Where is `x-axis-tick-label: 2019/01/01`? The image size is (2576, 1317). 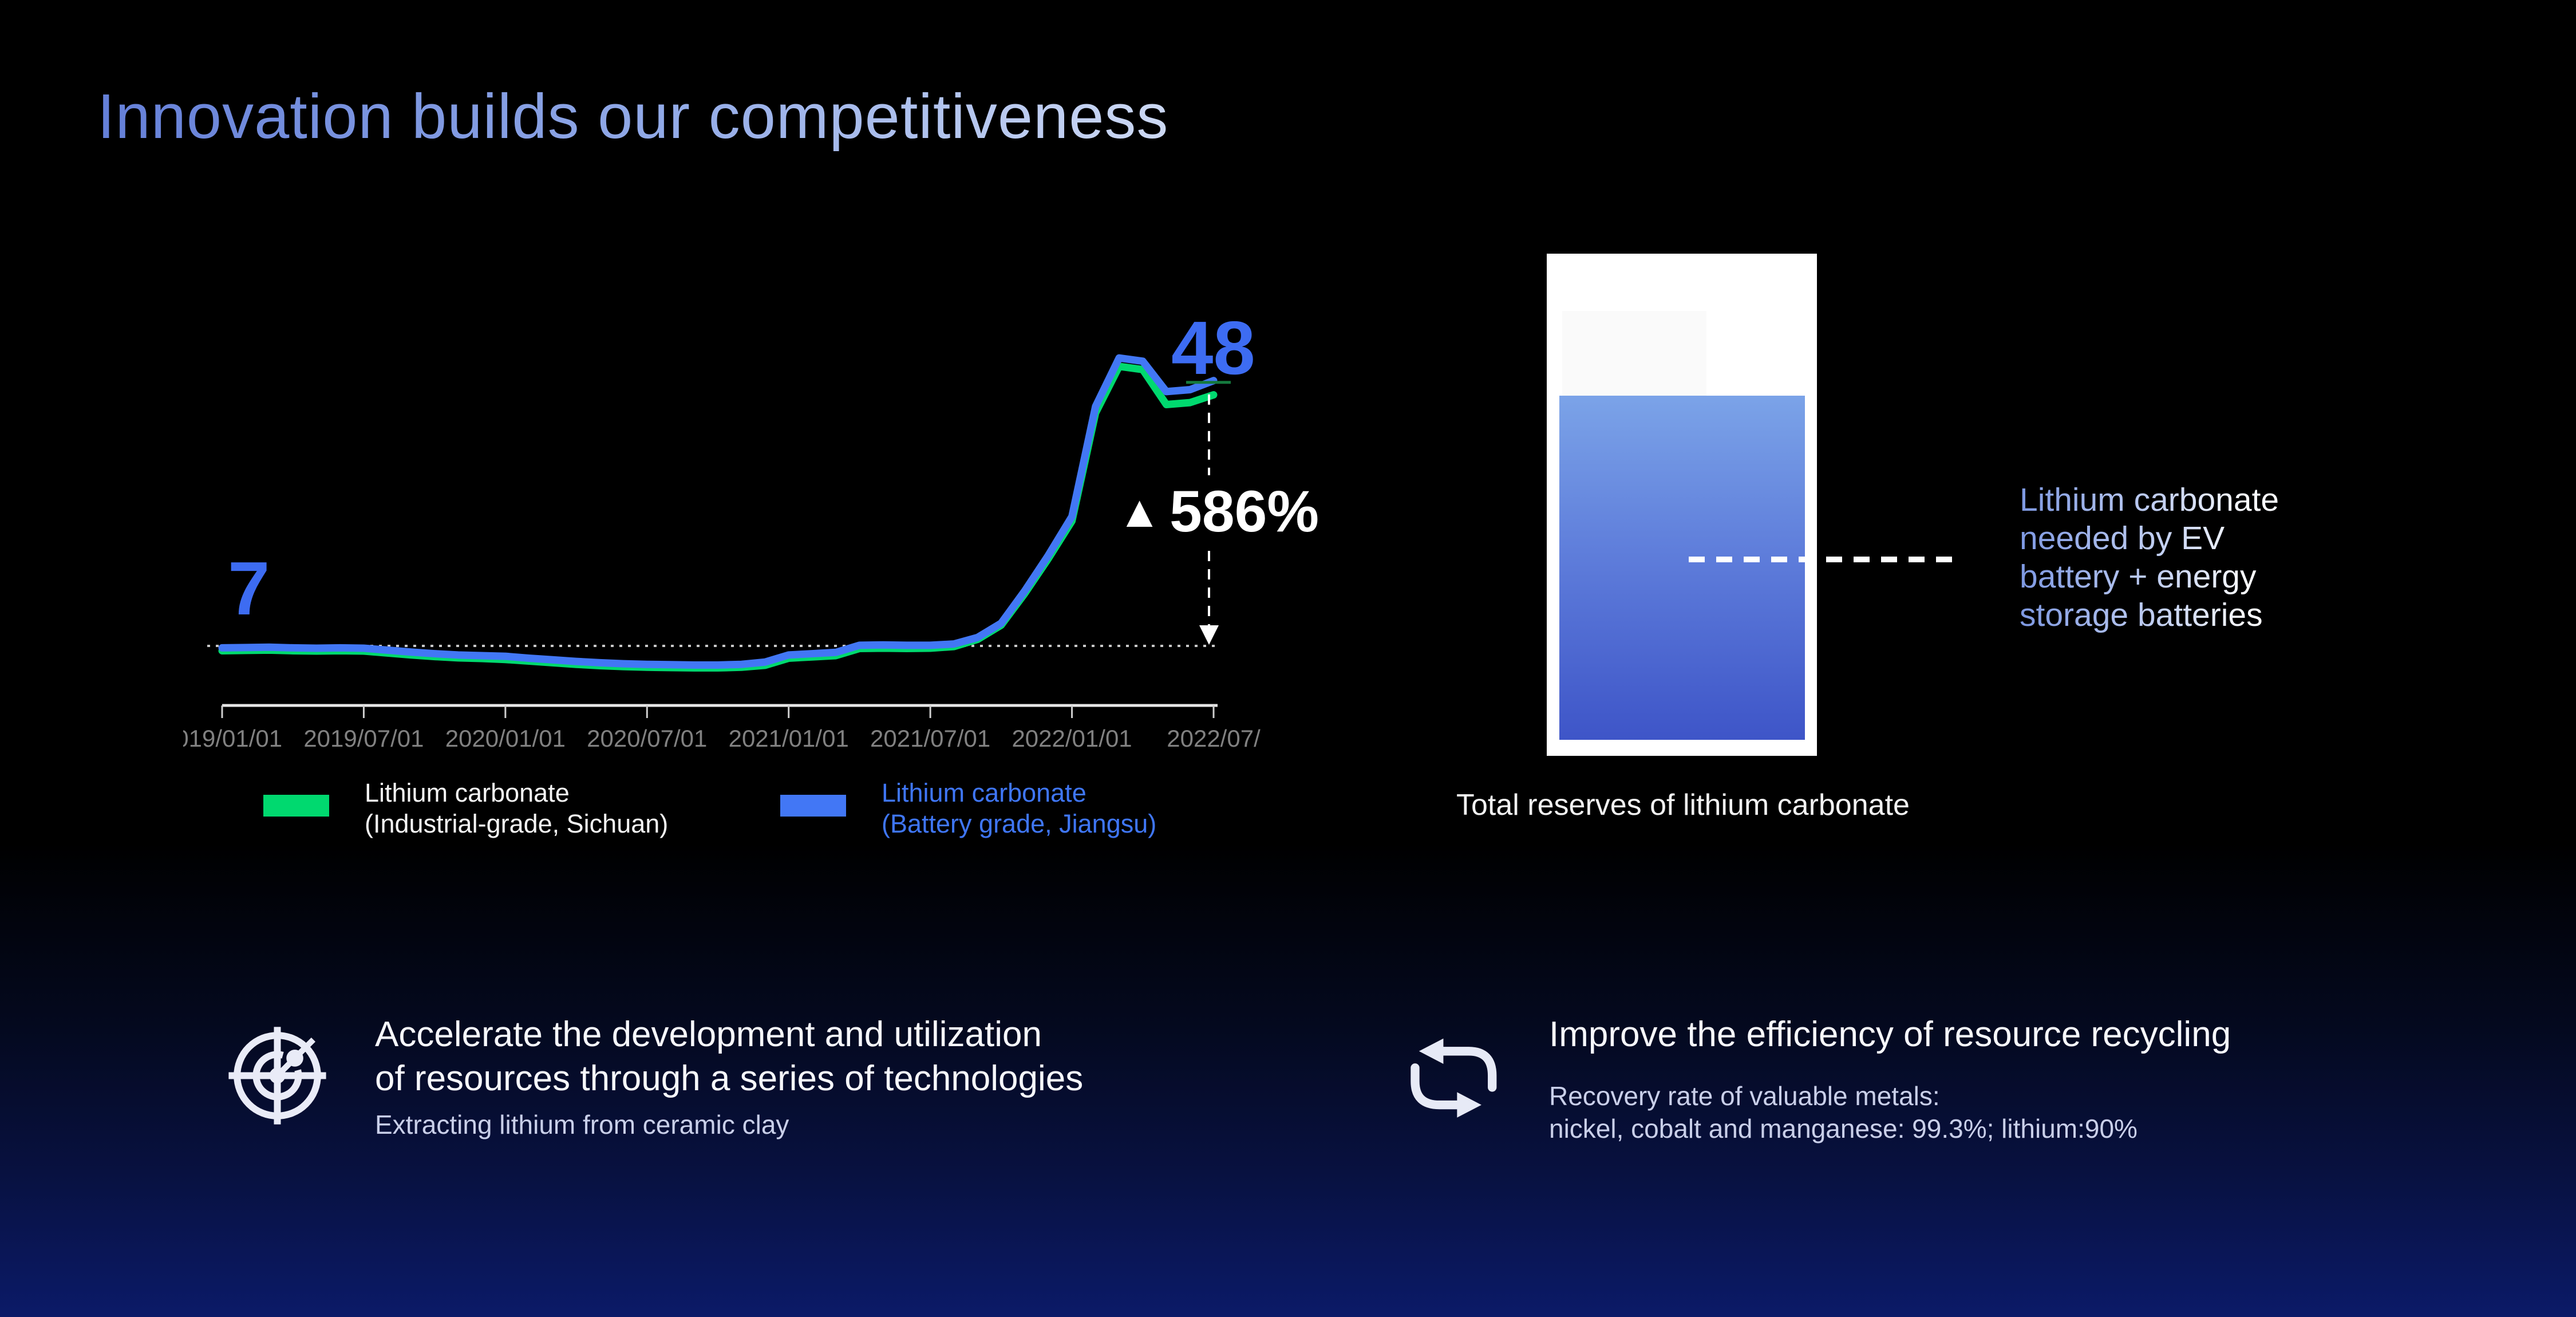
x-axis-tick-label: 2019/01/01 is located at coordinates (232, 738).